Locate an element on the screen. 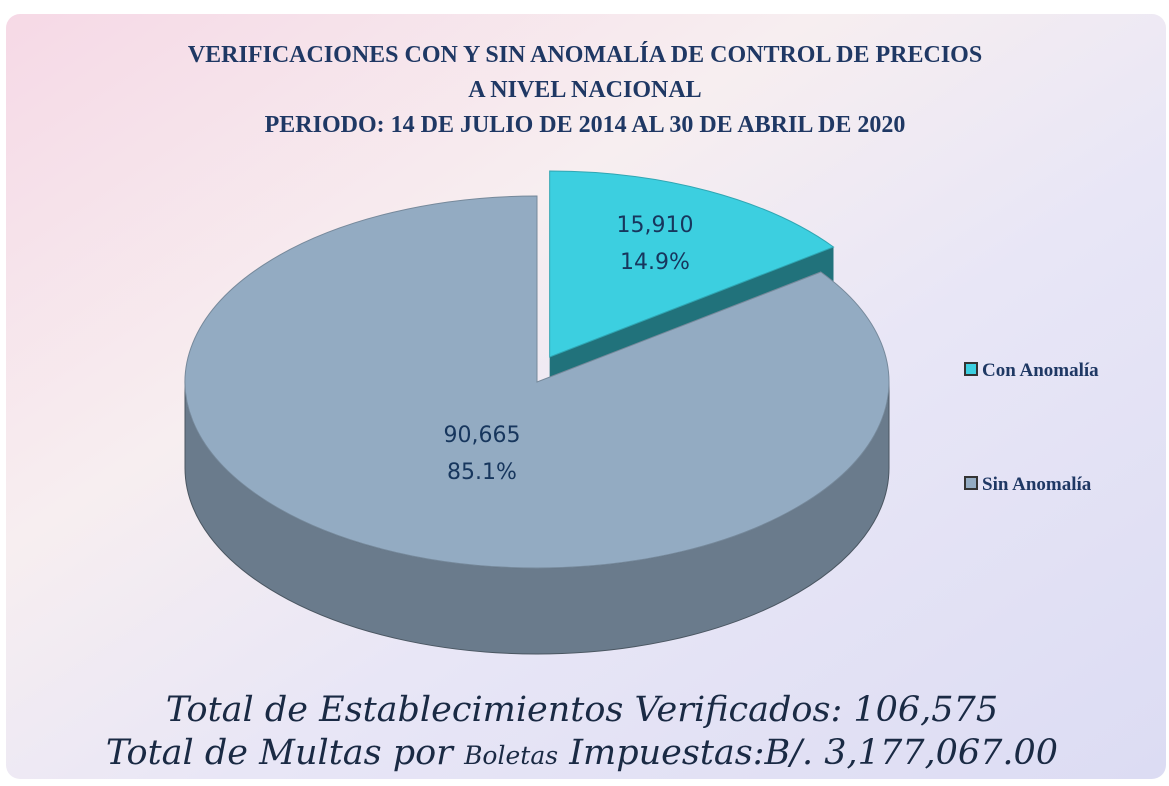  data-label: 15,910 is located at coordinates (655, 225).